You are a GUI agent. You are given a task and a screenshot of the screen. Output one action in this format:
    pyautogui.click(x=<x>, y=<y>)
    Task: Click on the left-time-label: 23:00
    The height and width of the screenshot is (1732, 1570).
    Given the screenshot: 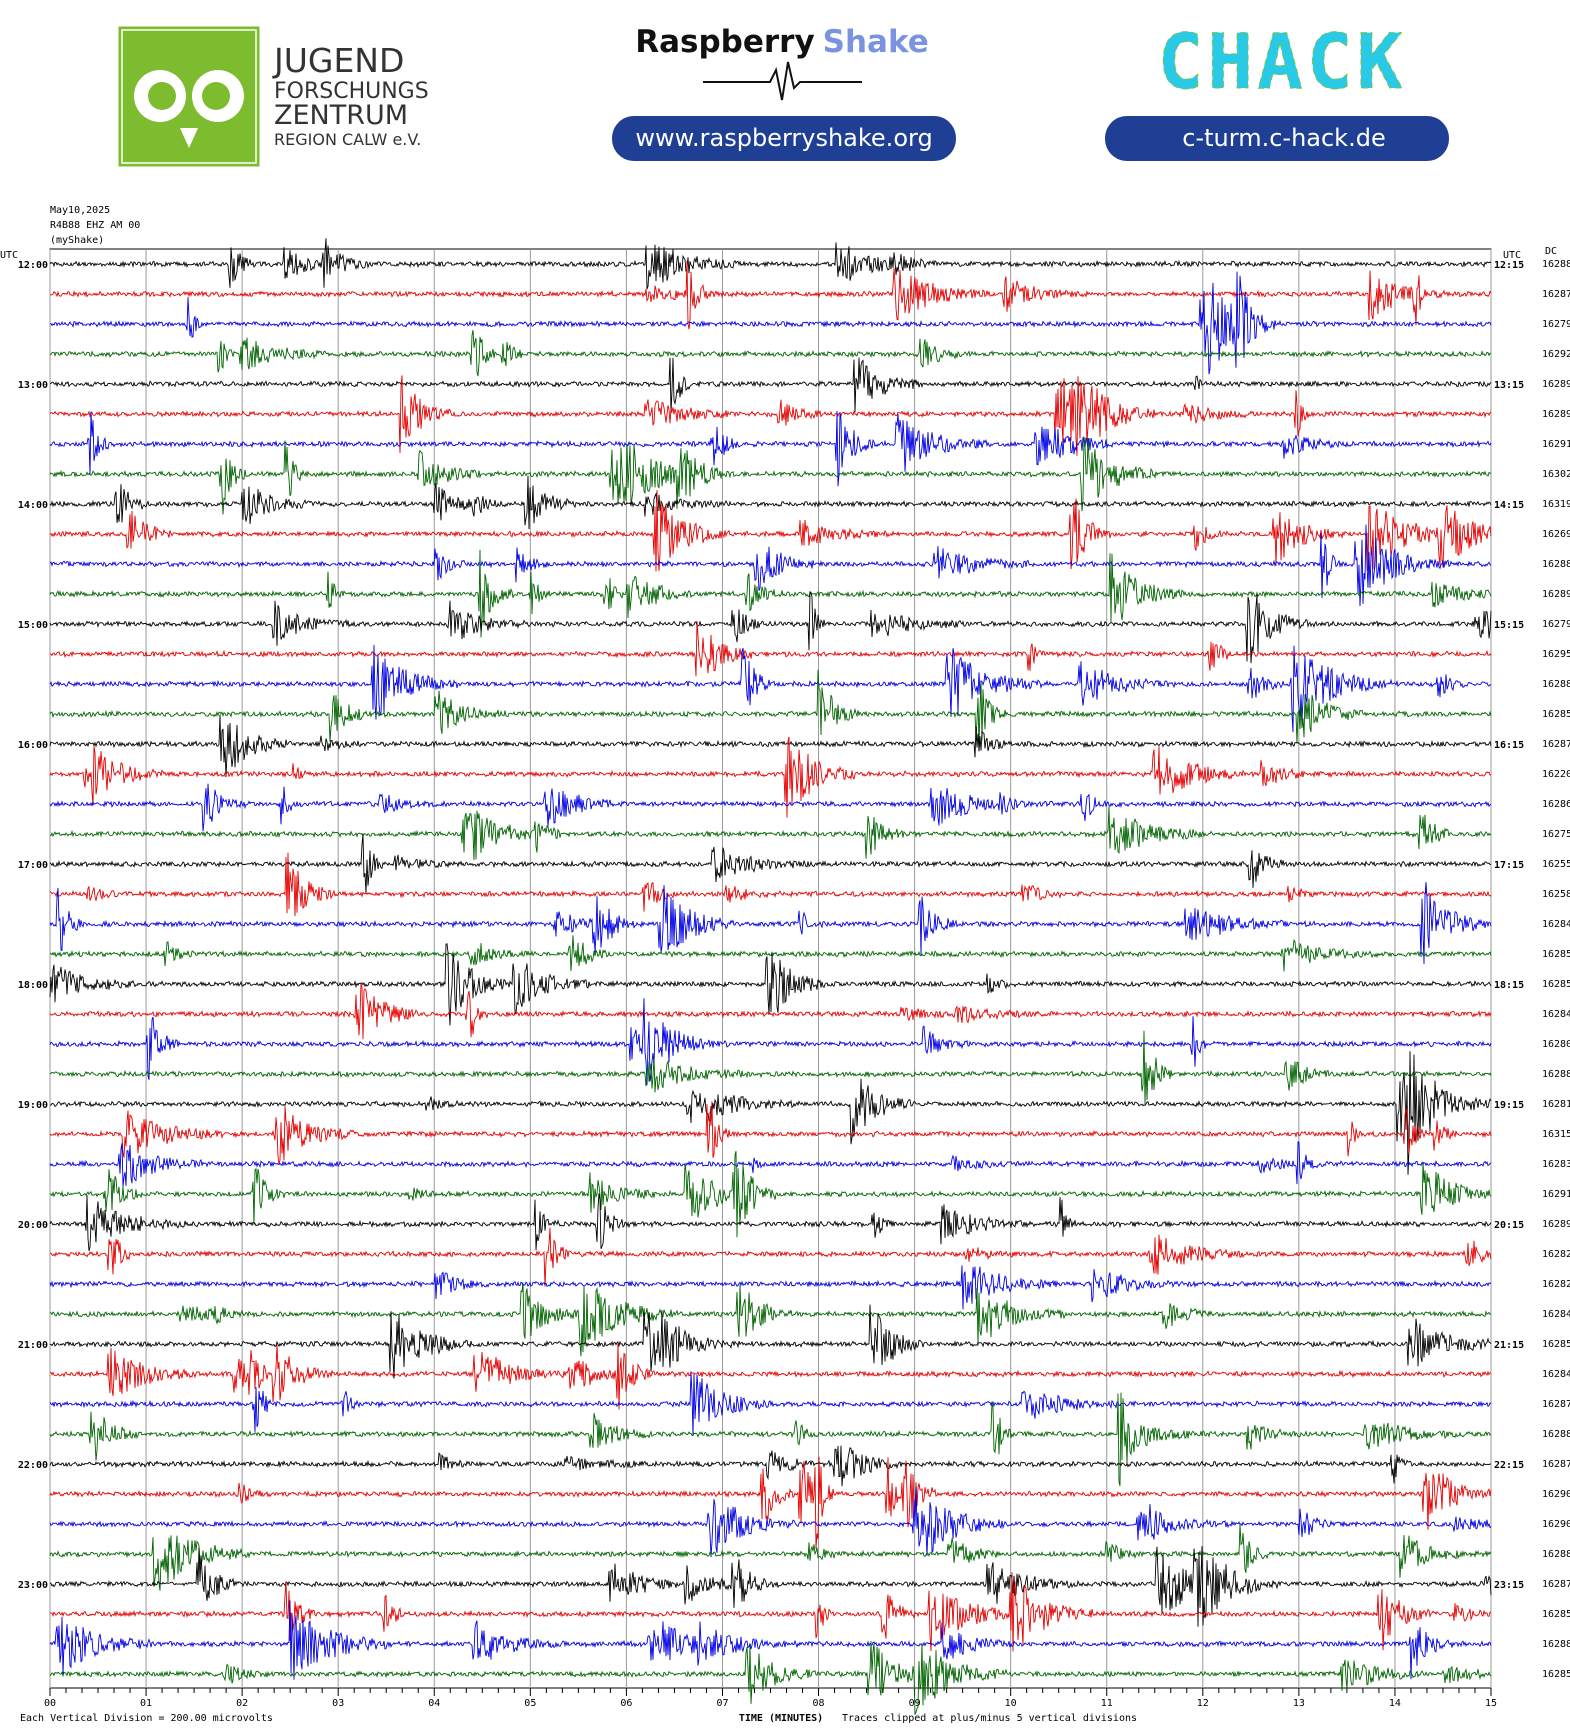 What is the action you would take?
    pyautogui.click(x=33, y=1585)
    